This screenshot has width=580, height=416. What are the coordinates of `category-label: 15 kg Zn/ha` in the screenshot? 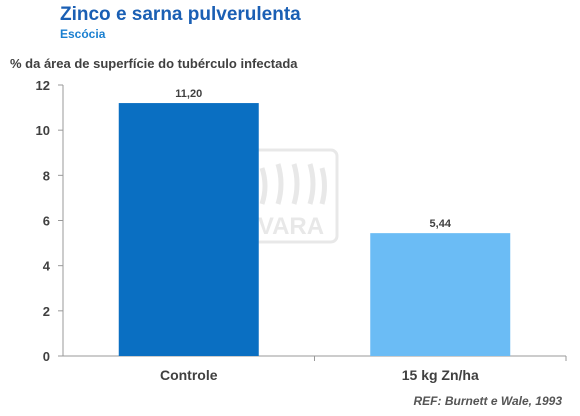 It's located at (440, 375).